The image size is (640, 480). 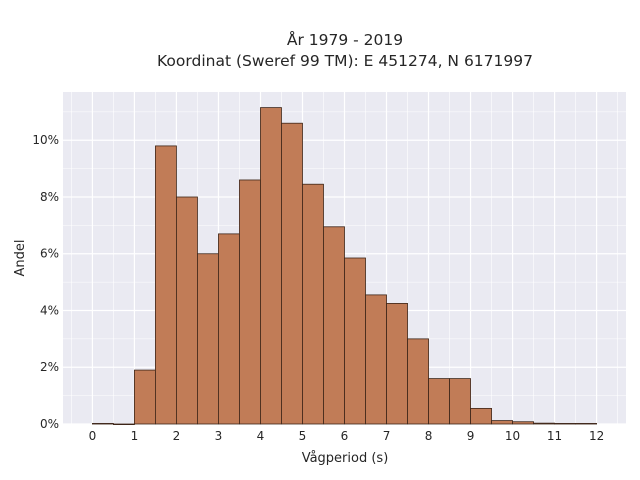 What do you see at coordinates (49, 367) in the screenshot?
I see `y-tick-label: 2%` at bounding box center [49, 367].